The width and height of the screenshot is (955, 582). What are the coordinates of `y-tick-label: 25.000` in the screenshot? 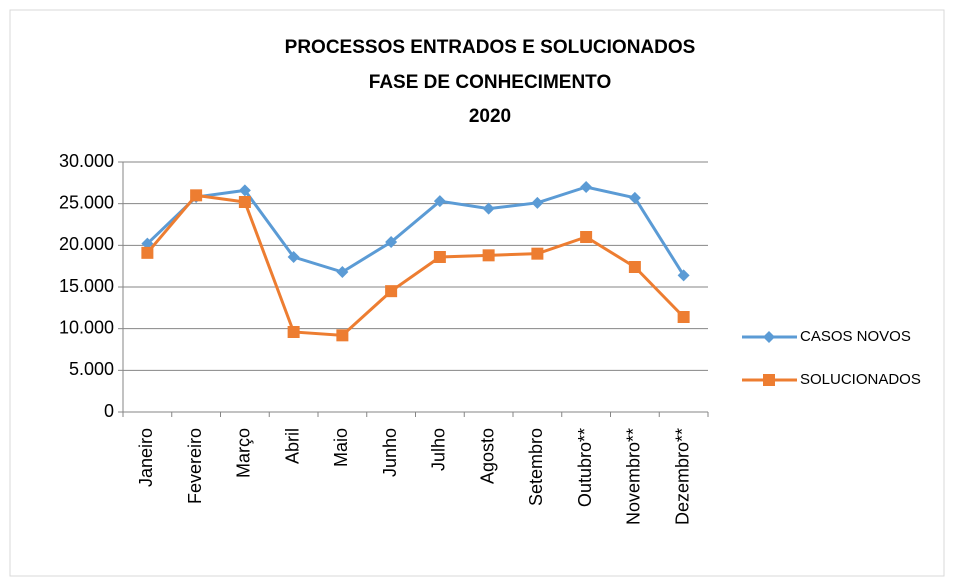 It's located at (86, 202).